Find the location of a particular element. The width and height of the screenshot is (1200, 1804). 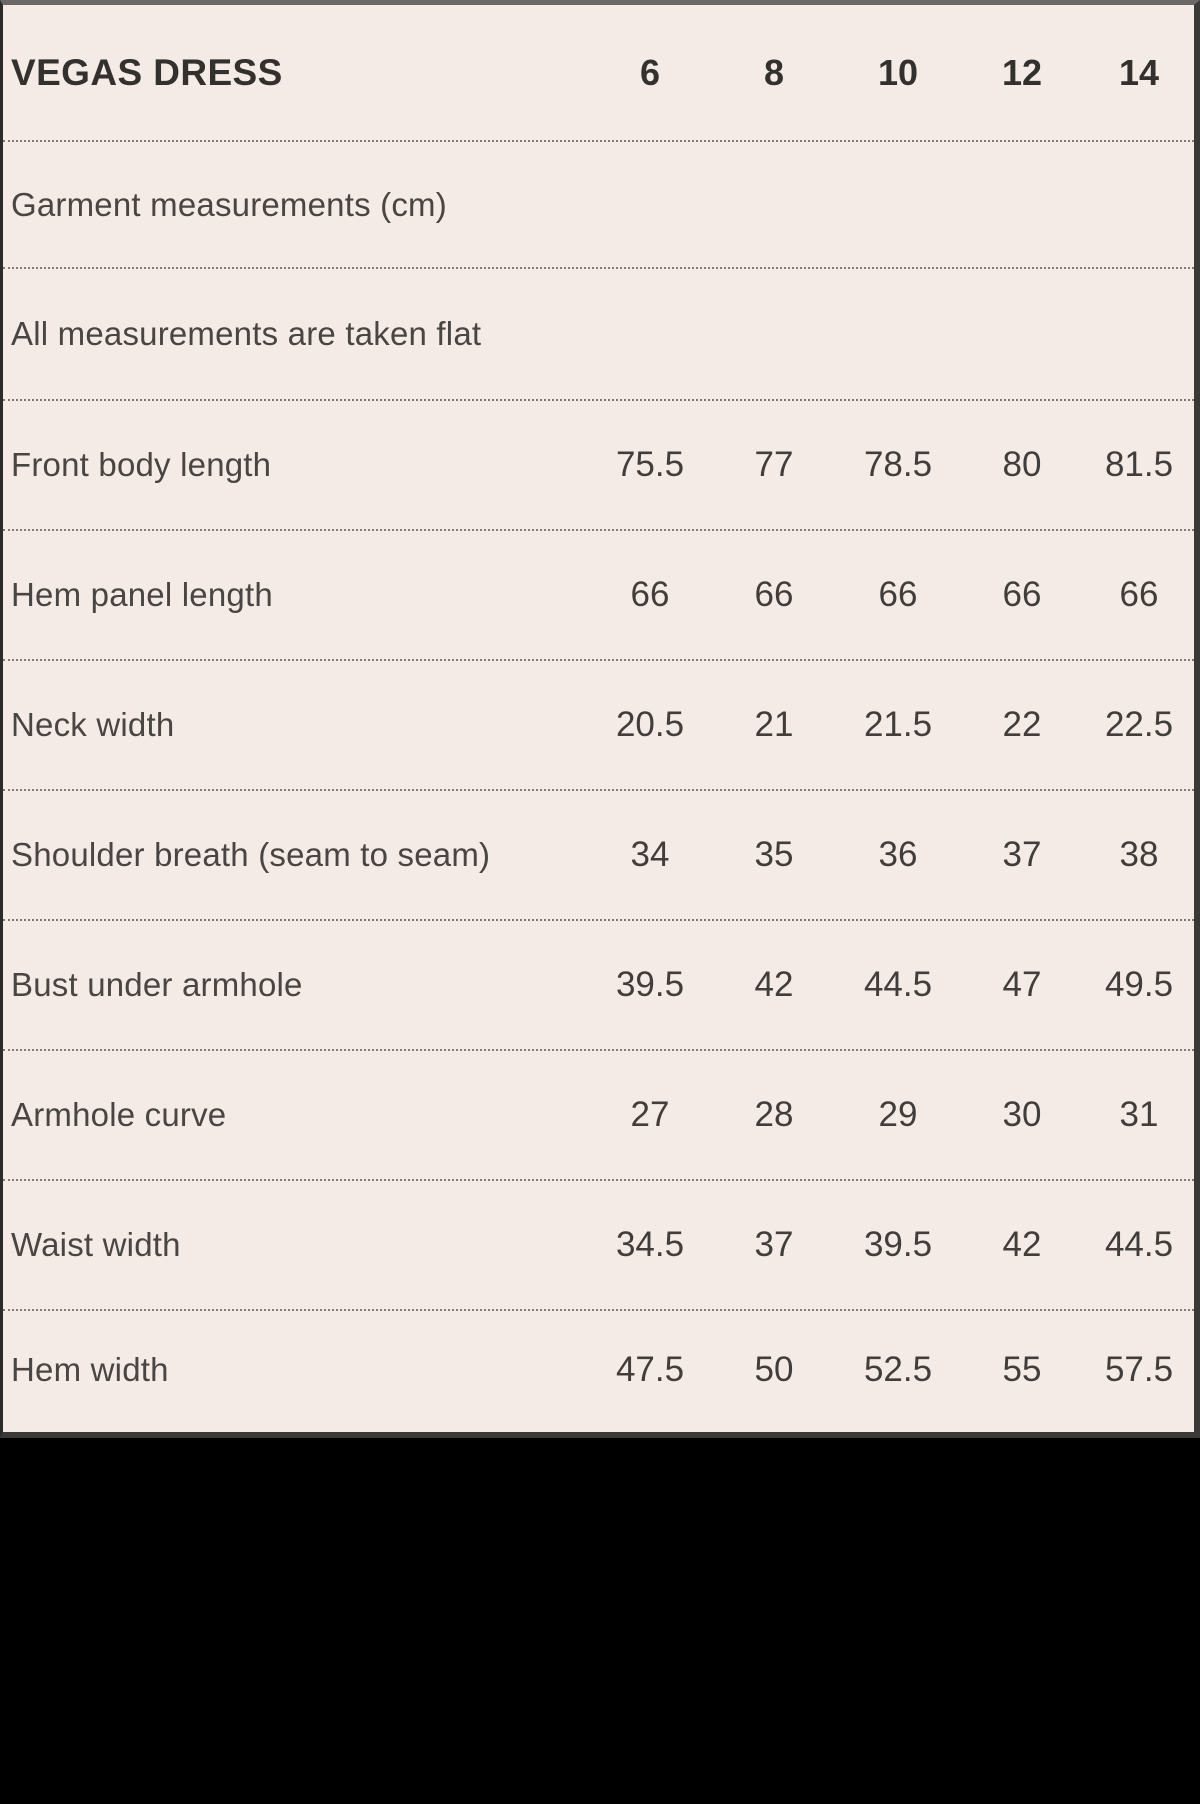

table-row-neck-width: Neck width 20.5 21 21.5 22 22.5 is located at coordinates (598, 724).